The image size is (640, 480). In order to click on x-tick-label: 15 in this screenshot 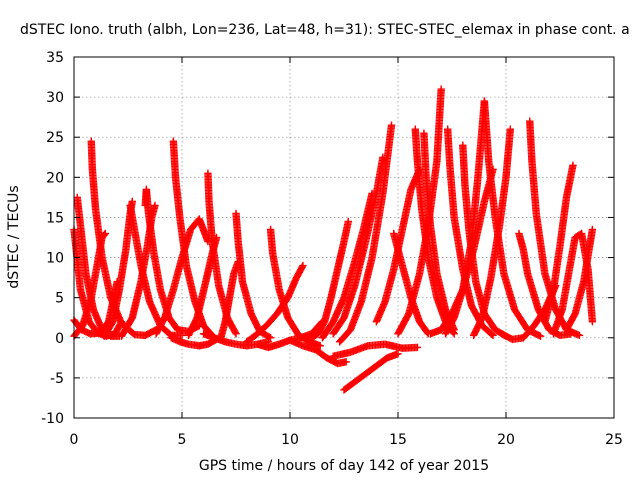, I will do `click(398, 440)`.